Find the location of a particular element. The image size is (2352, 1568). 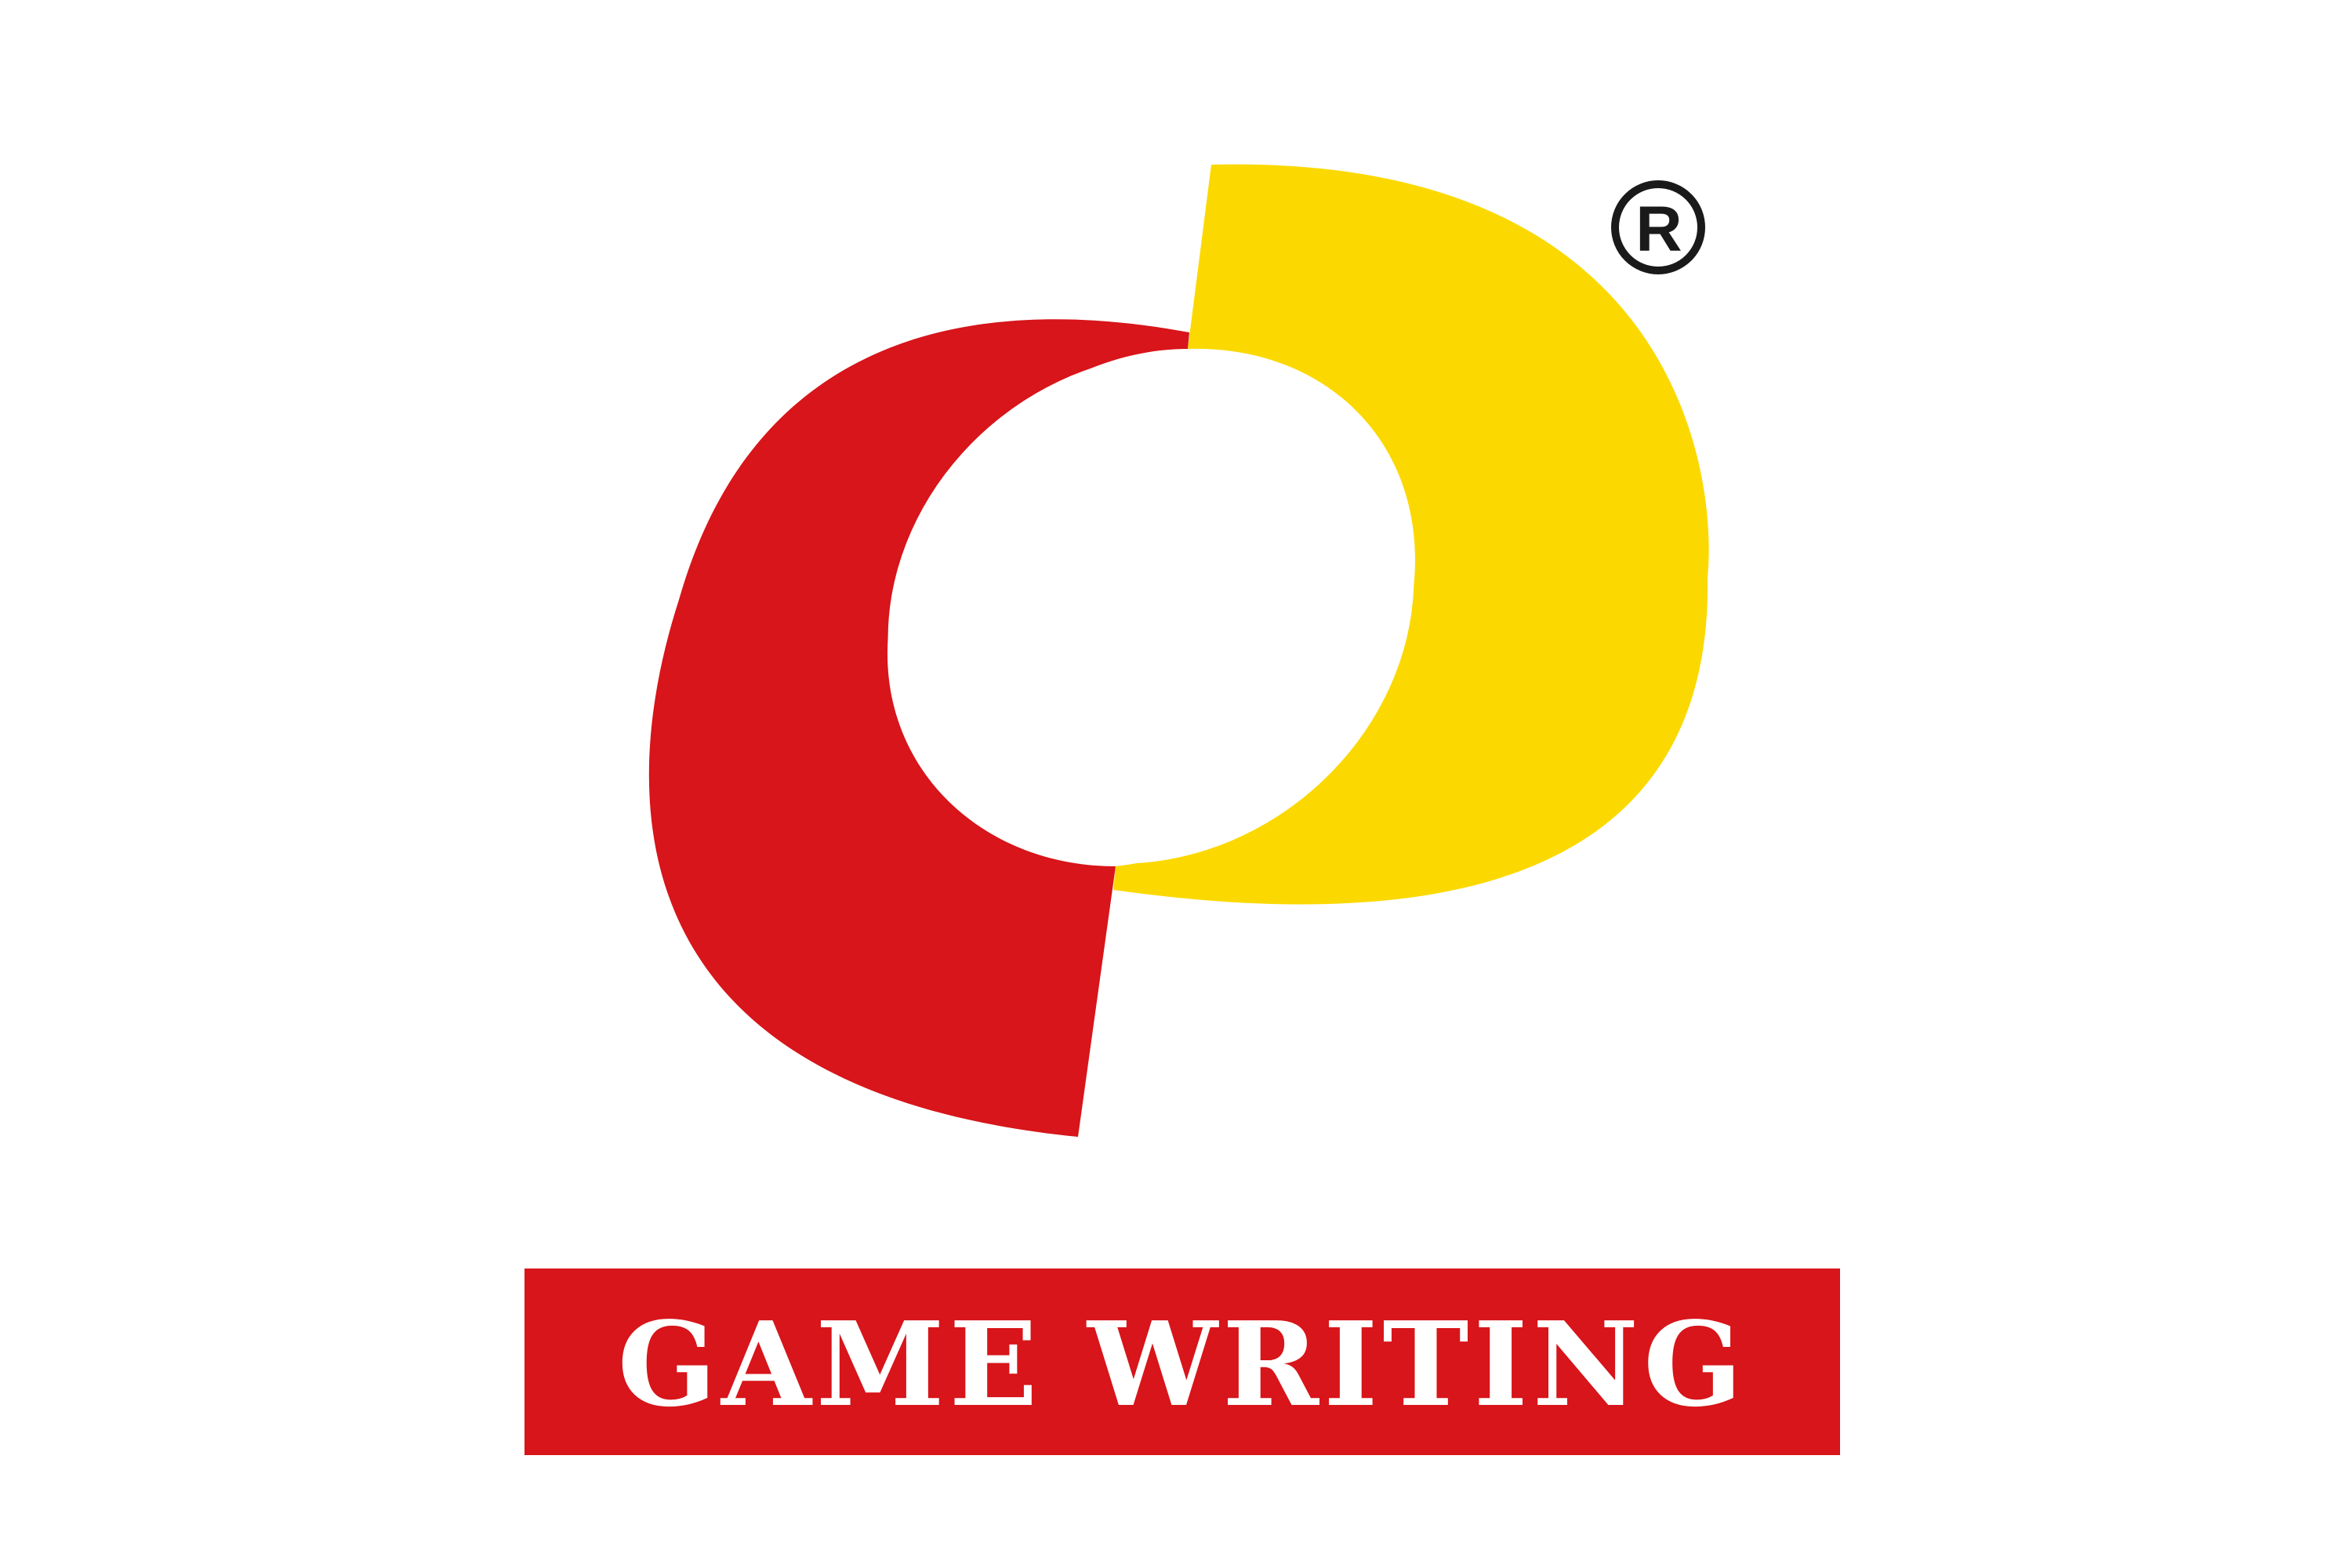

wordmark-banner: GAME WRITING is located at coordinates (1182, 1362).